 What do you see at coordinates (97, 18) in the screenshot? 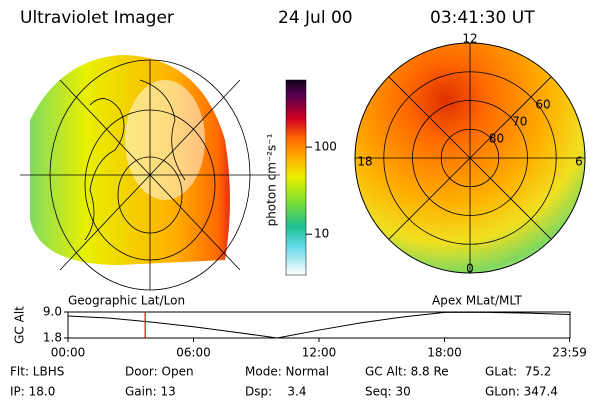
I see `title: Ultraviolet Imager` at bounding box center [97, 18].